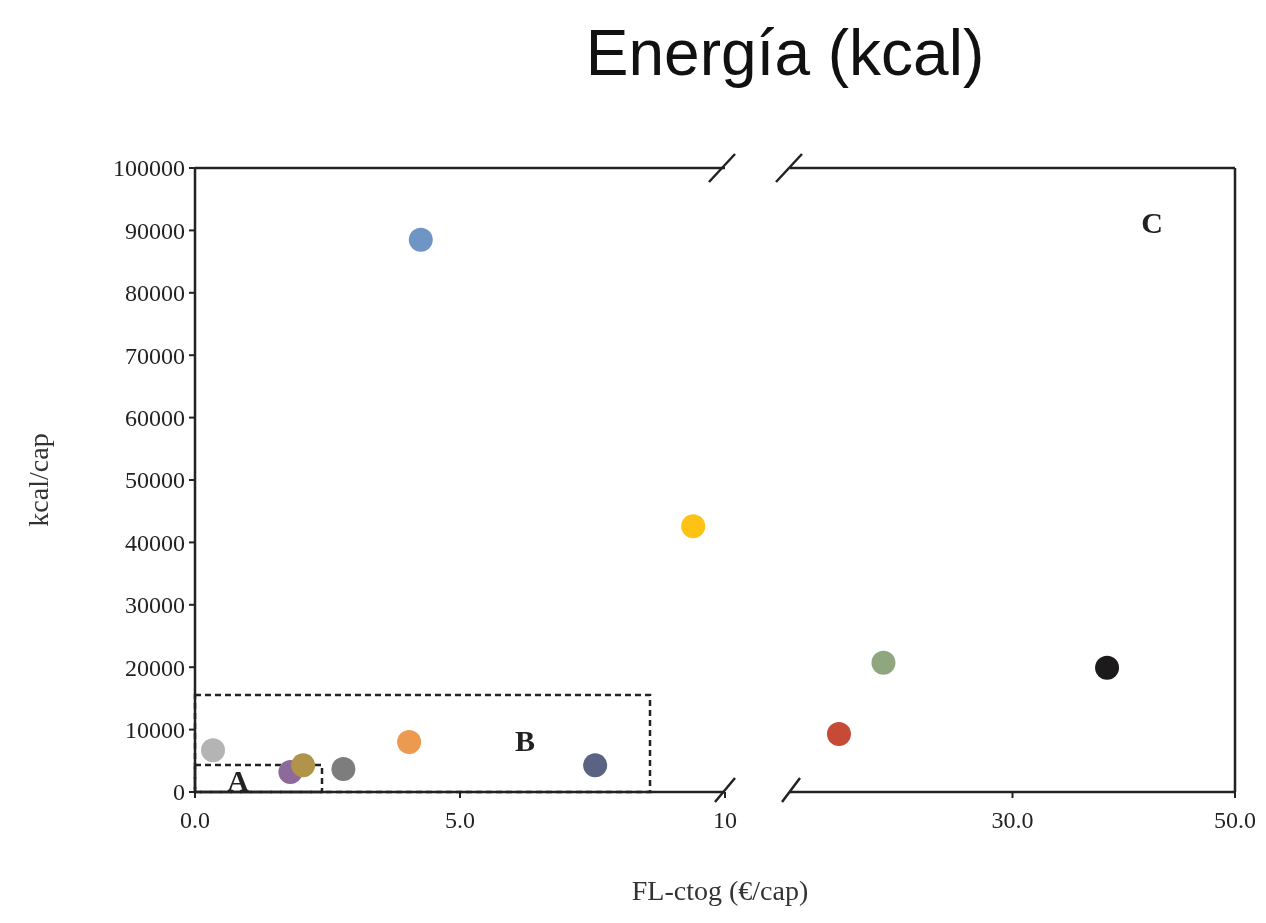 The image size is (1266, 923). Describe the element at coordinates (720, 890) in the screenshot. I see `x-axis-title: FL-ctog (€/cap)` at that location.